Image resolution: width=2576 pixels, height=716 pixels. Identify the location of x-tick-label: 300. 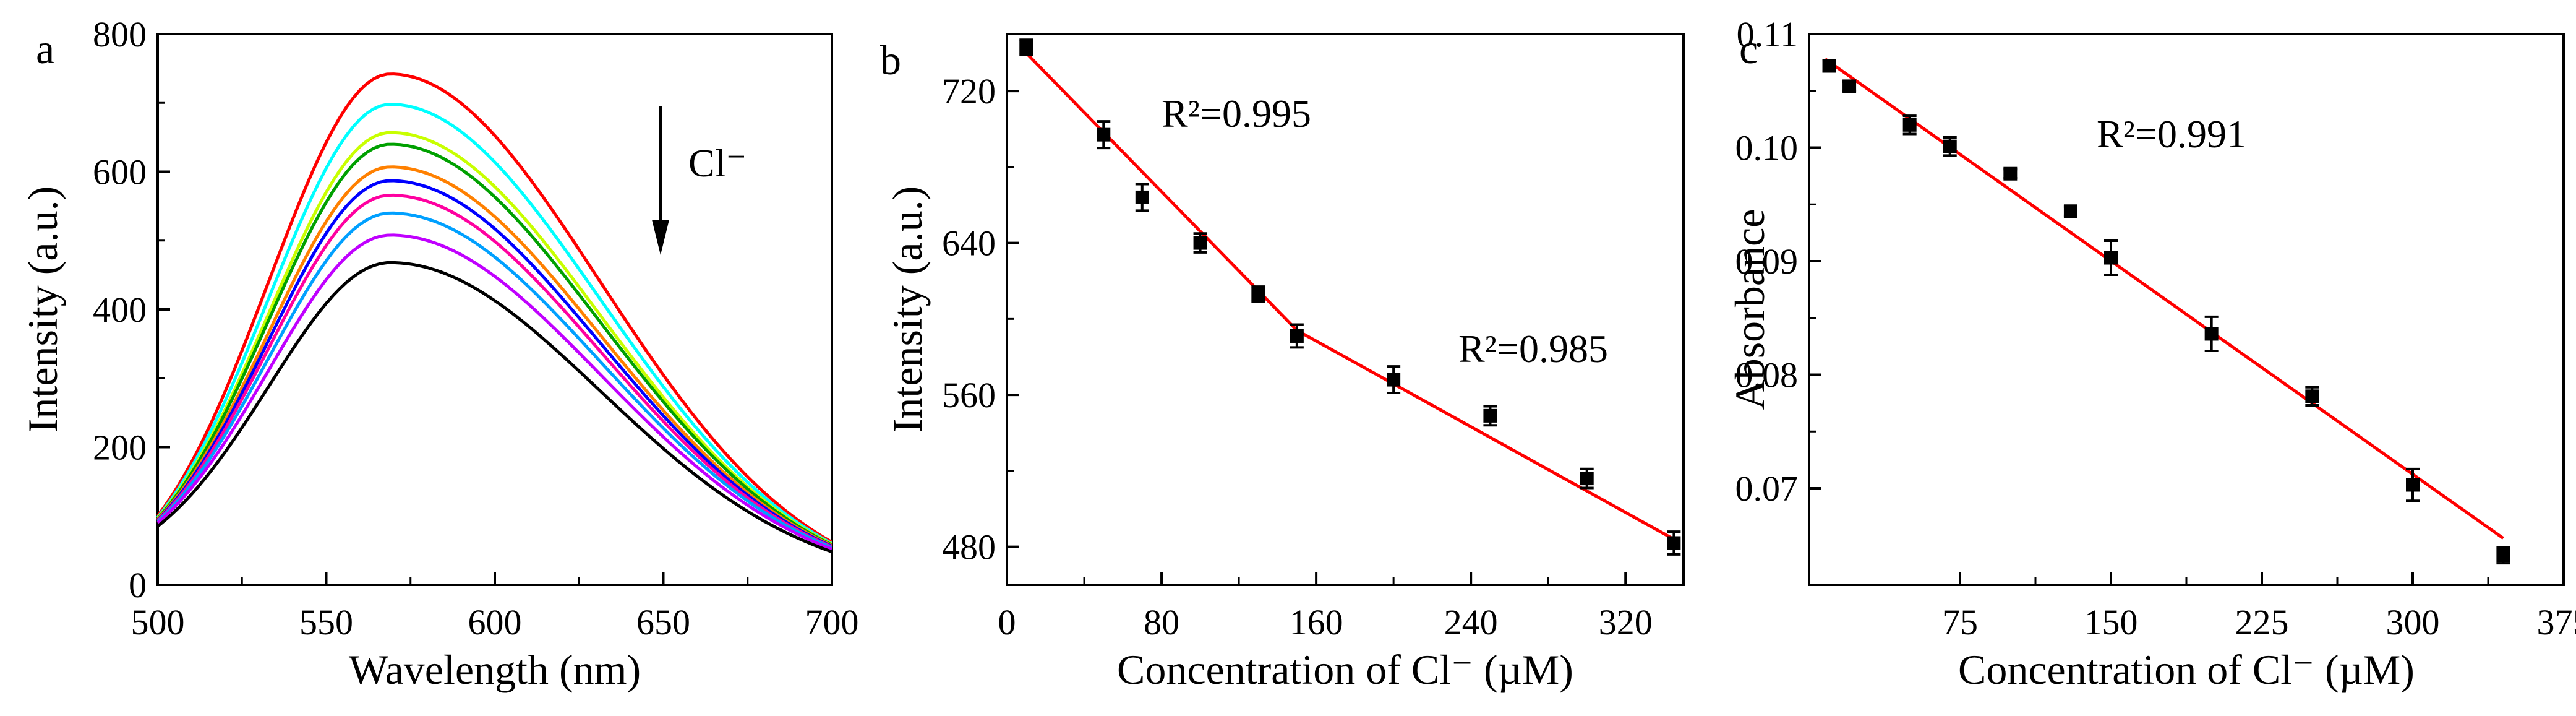
(2413, 622).